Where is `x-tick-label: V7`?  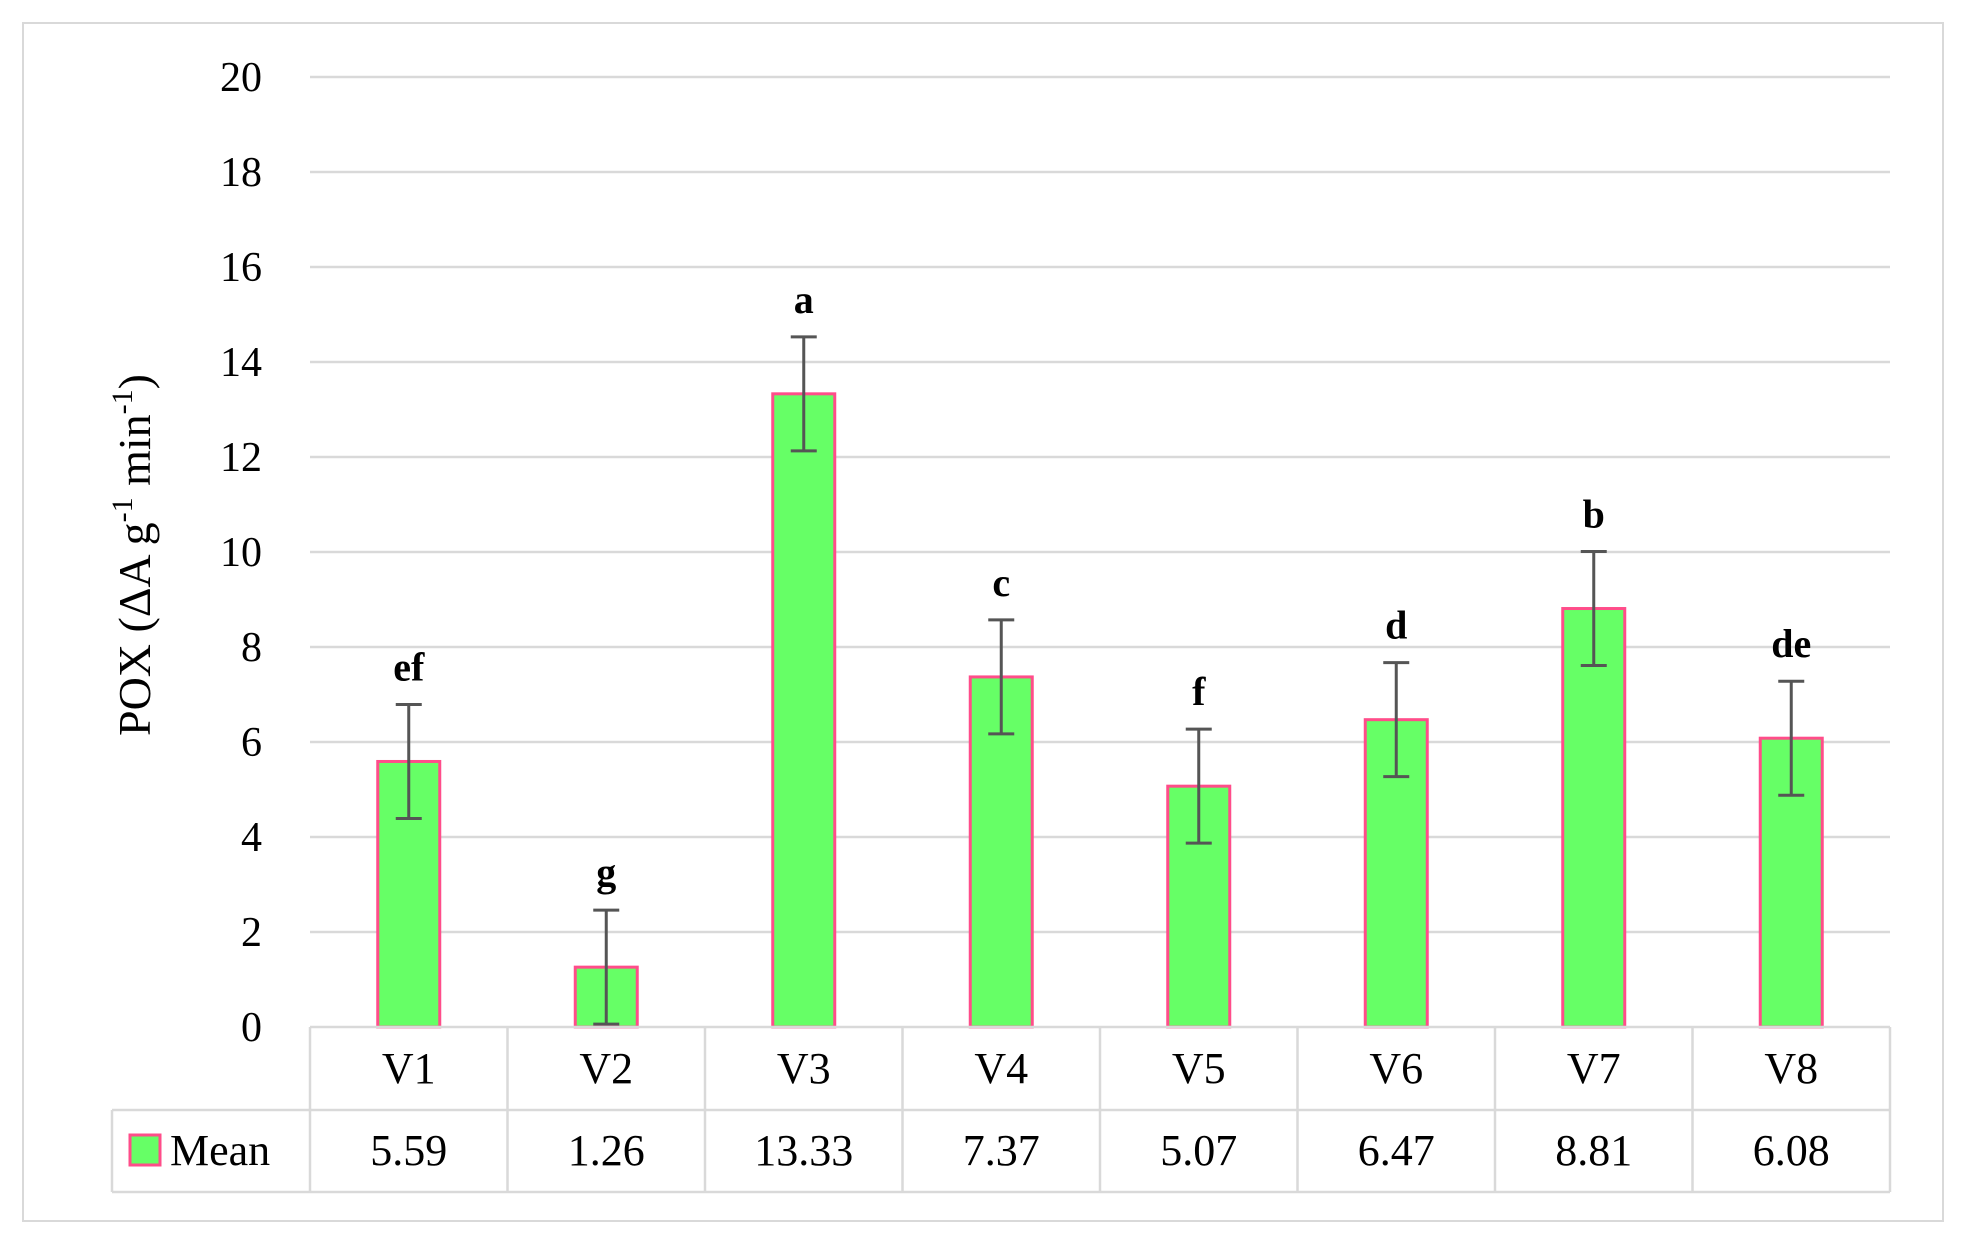
x-tick-label: V7 is located at coordinates (1594, 1068).